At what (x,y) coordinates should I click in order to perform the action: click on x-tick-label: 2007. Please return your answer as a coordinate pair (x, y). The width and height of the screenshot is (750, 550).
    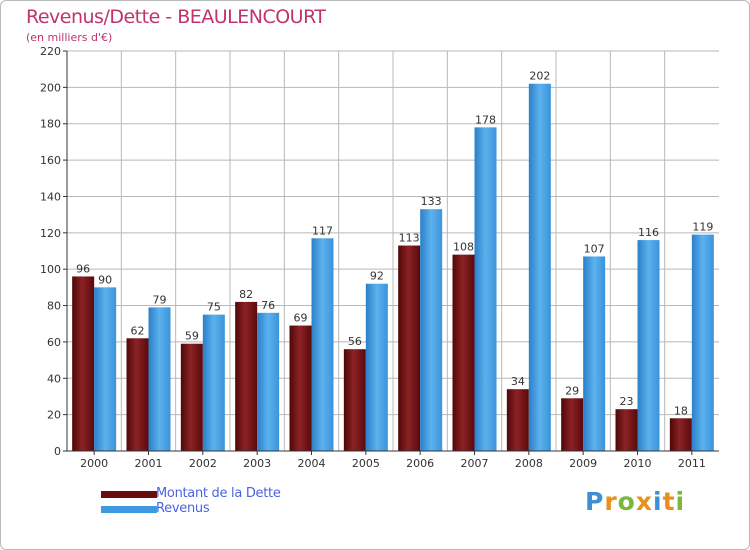
    Looking at the image, I should click on (475, 463).